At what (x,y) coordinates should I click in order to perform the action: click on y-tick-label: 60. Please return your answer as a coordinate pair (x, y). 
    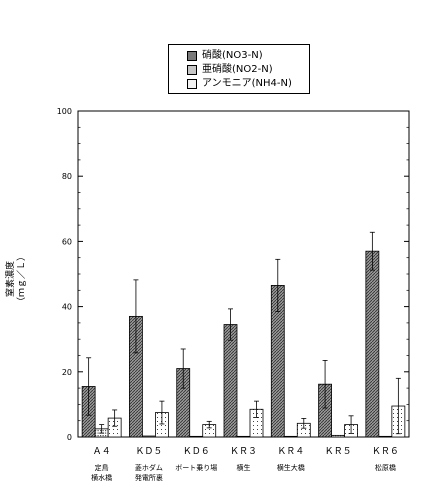
    Looking at the image, I should click on (67, 241).